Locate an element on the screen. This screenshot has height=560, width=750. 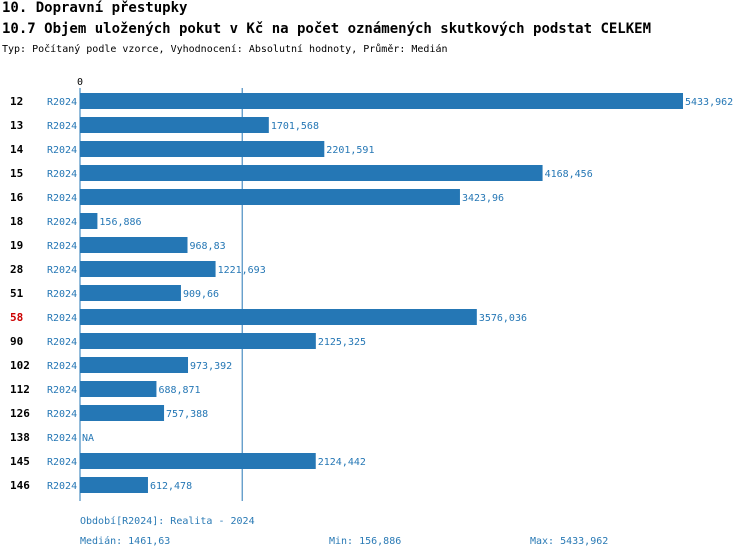
category-label: 112 is located at coordinates (20, 389).